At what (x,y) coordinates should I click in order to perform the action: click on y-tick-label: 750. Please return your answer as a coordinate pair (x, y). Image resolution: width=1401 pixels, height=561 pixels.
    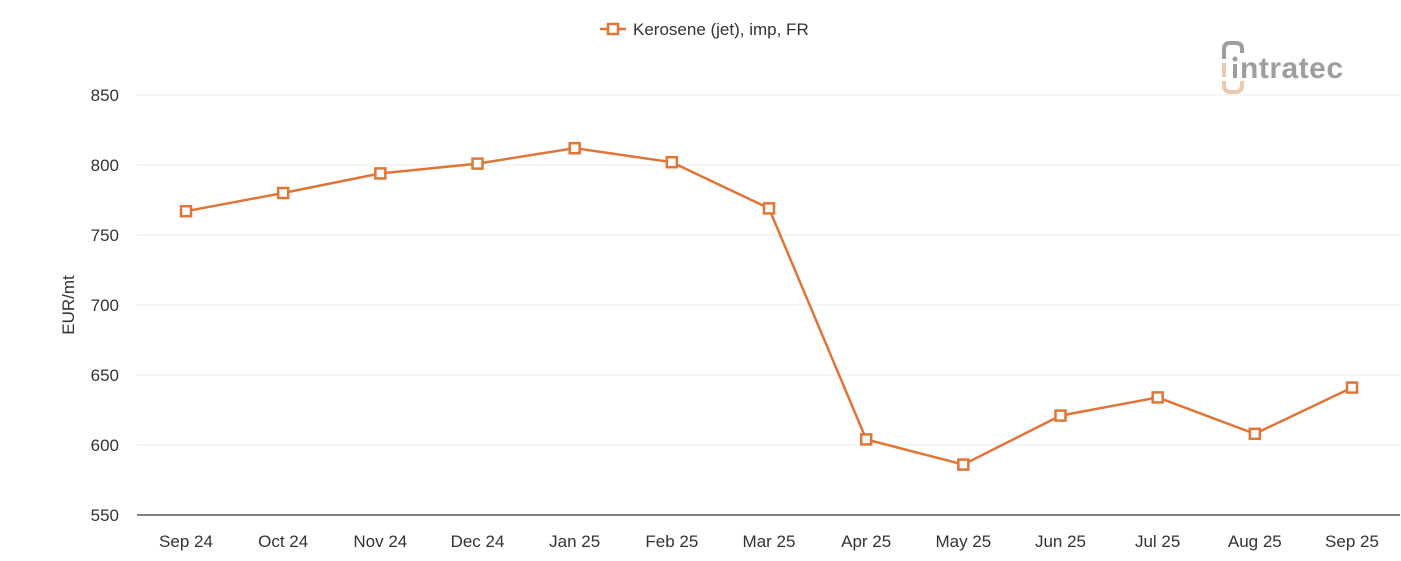
    Looking at the image, I should click on (105, 235).